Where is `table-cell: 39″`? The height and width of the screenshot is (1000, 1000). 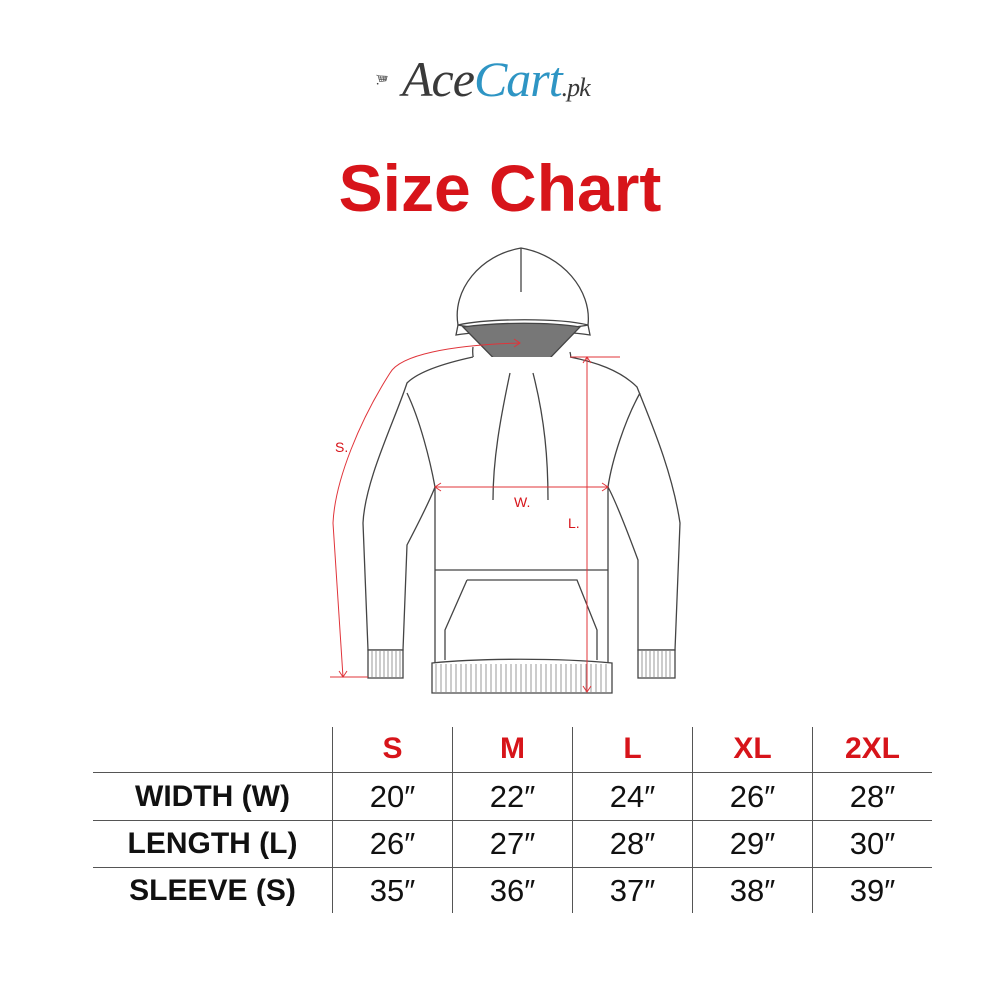
table-cell: 39″ is located at coordinates (872, 890).